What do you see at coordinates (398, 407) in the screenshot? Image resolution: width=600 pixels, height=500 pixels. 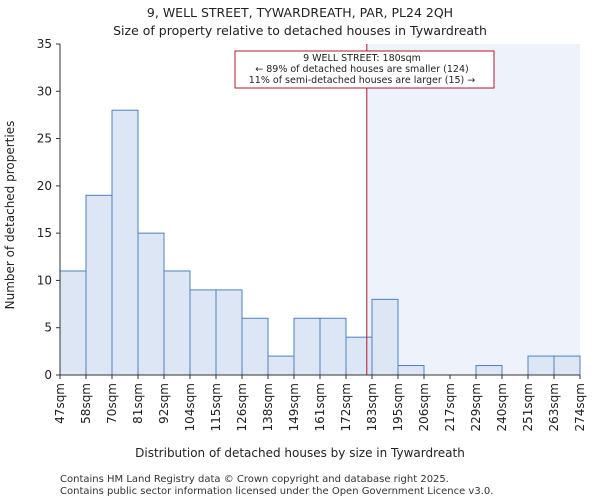 I see `x-tick-label: 195sqm` at bounding box center [398, 407].